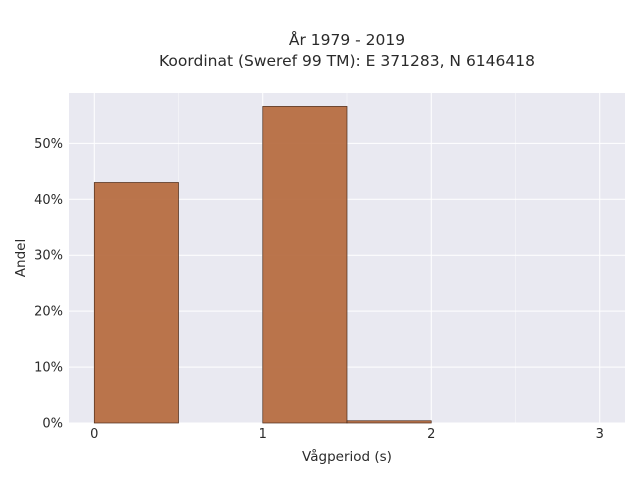  I want to click on x-tick-label: 3, so click(600, 434).